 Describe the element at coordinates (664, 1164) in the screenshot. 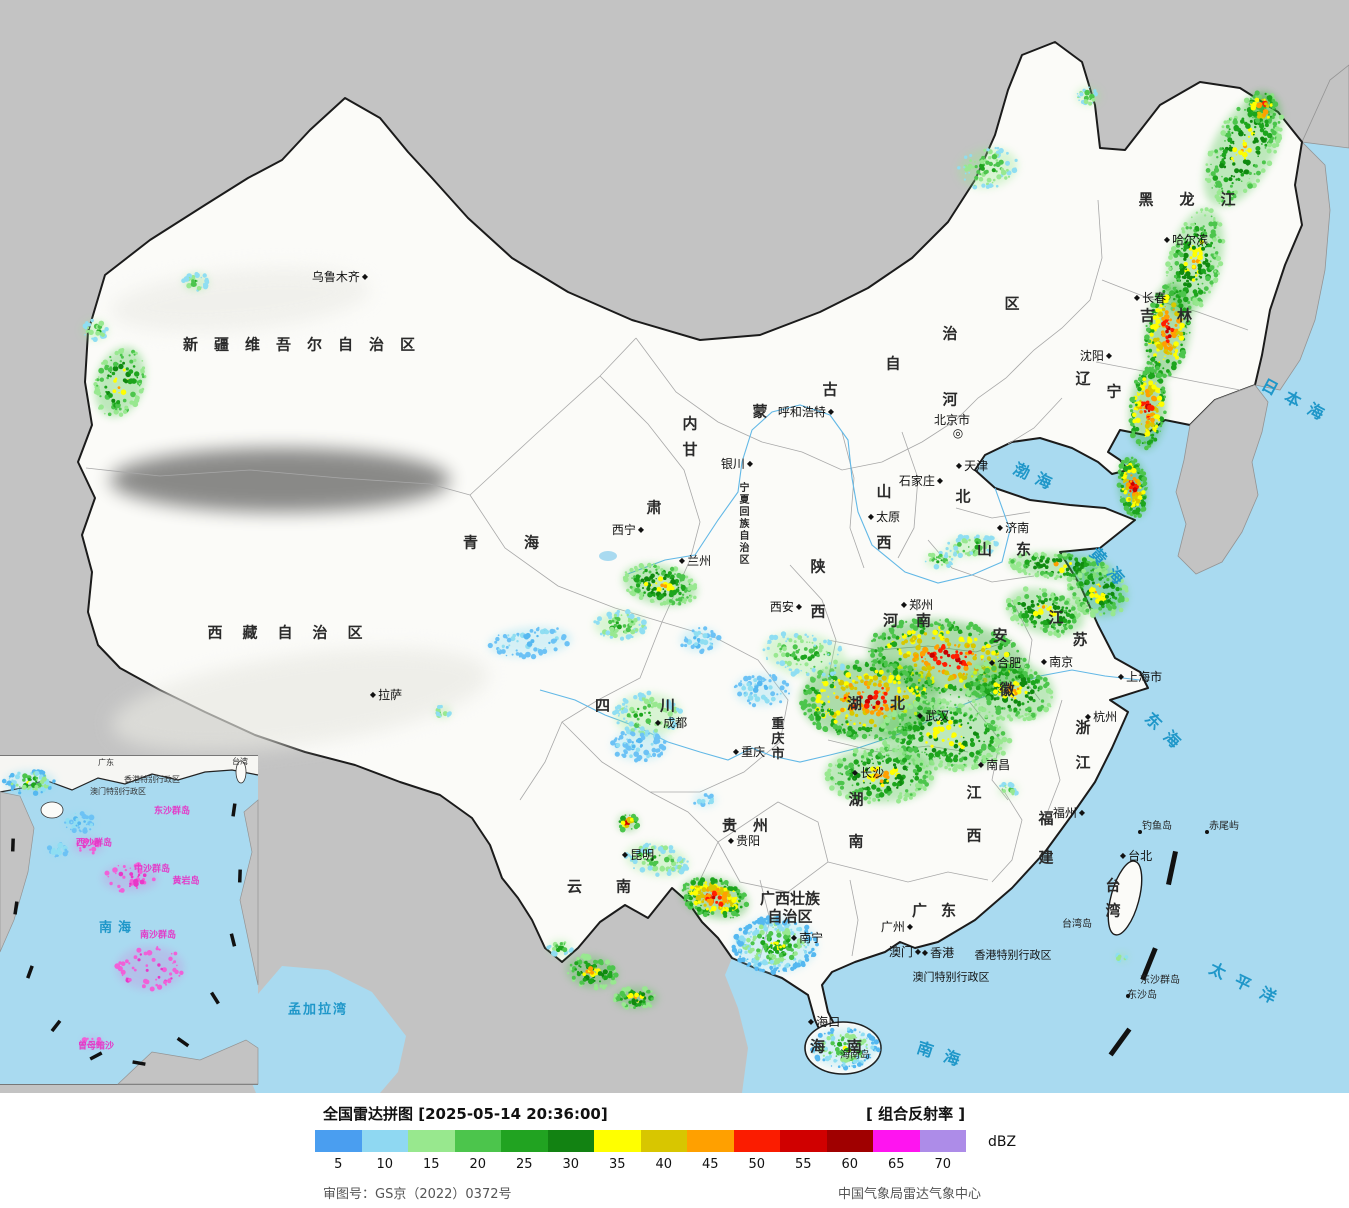

I see `dbz-tick: 40` at that location.